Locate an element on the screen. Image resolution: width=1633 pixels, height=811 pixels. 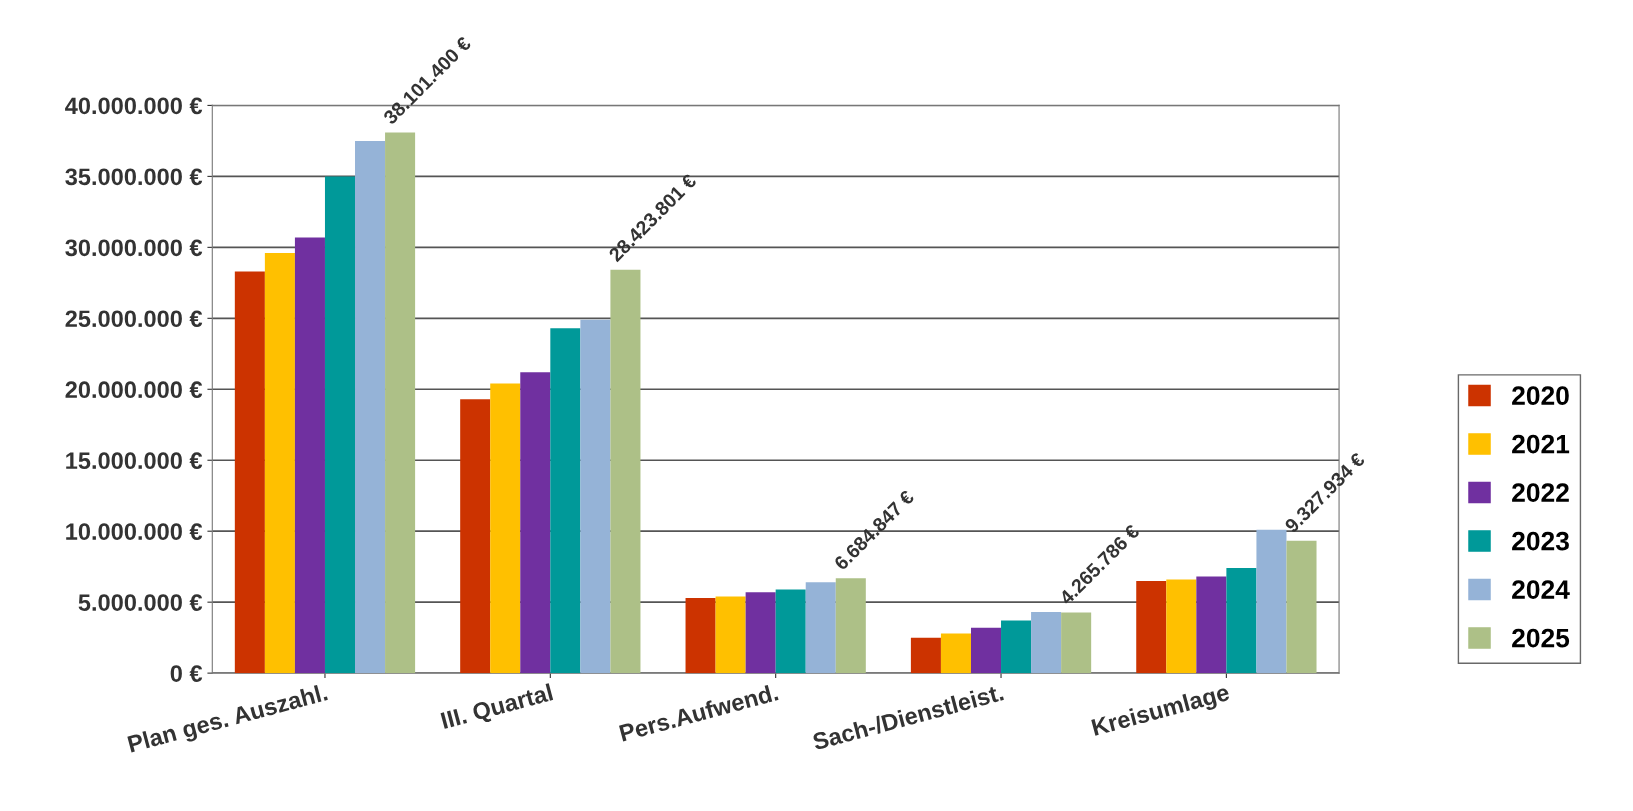
y-tick-label: 25.000.000 € is located at coordinates (134, 319).